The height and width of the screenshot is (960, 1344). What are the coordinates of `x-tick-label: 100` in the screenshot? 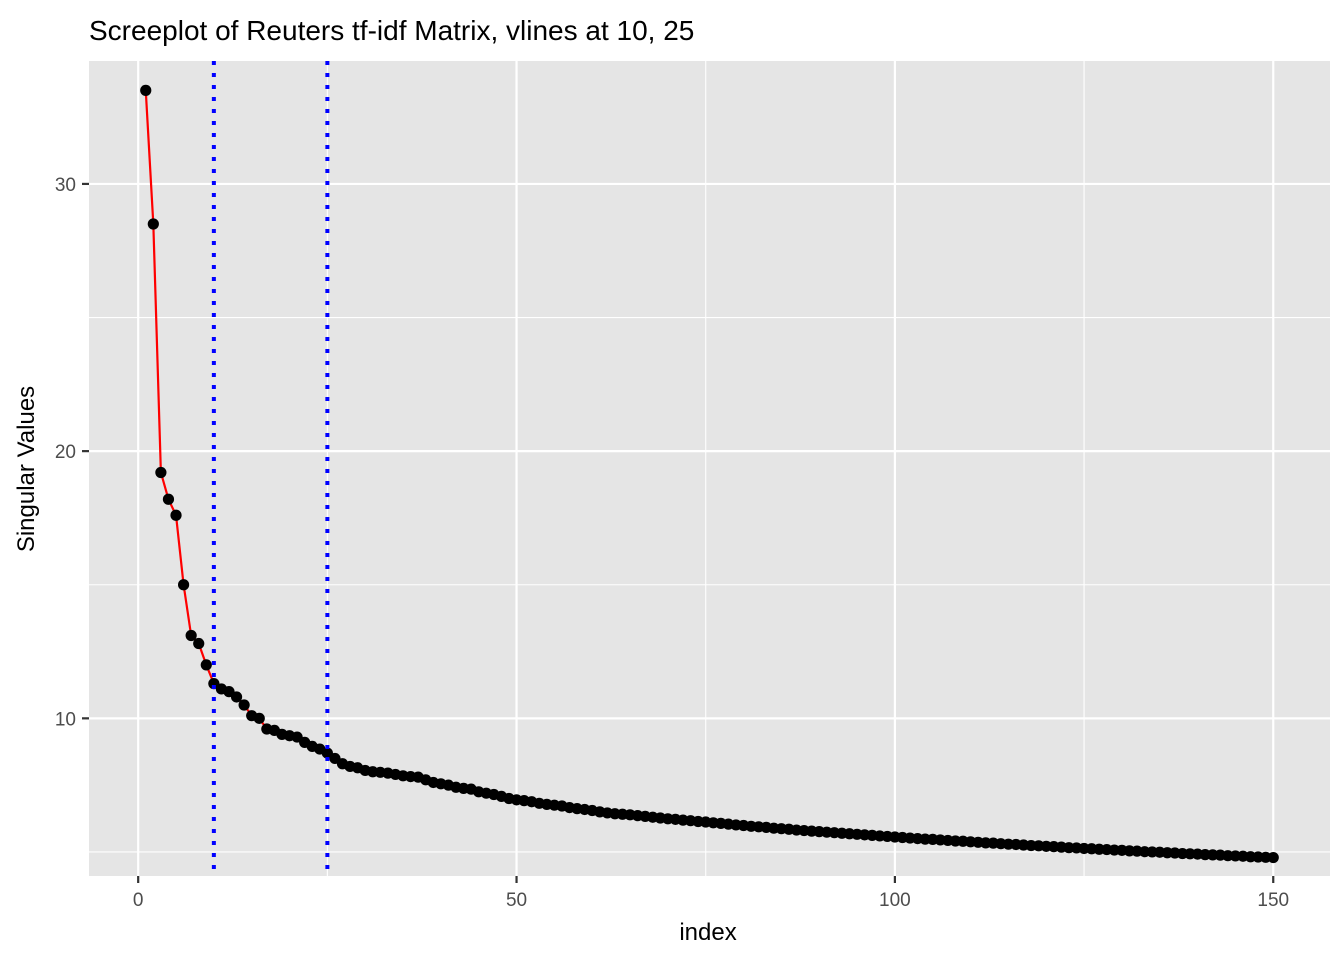 It's located at (895, 900).